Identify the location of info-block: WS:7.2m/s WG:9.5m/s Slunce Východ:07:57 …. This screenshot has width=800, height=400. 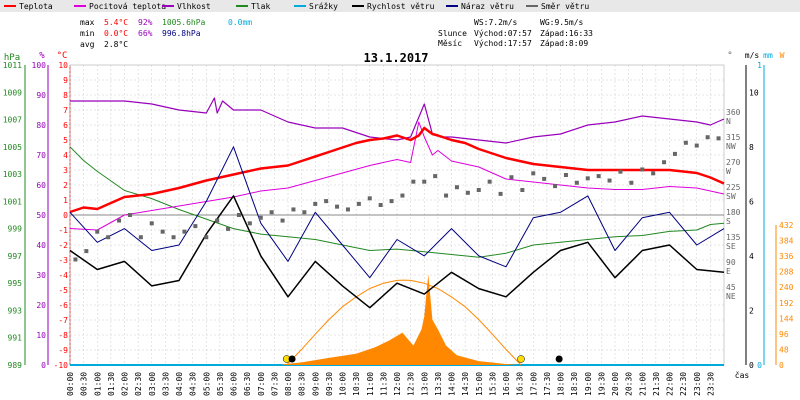
(515, 33).